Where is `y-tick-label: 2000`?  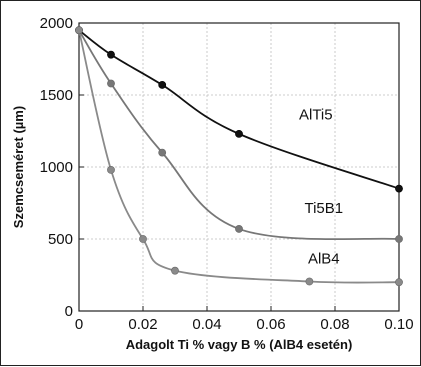 y-tick-label: 2000 is located at coordinates (56, 23).